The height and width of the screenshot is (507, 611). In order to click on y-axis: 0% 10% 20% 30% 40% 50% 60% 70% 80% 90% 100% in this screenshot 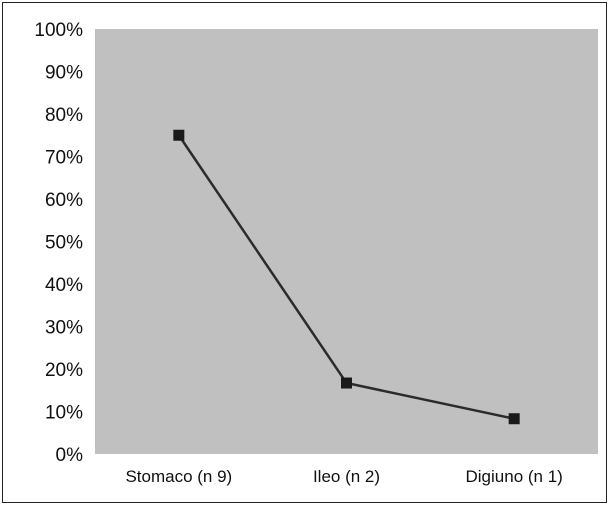, I will do `click(58, 243)`.